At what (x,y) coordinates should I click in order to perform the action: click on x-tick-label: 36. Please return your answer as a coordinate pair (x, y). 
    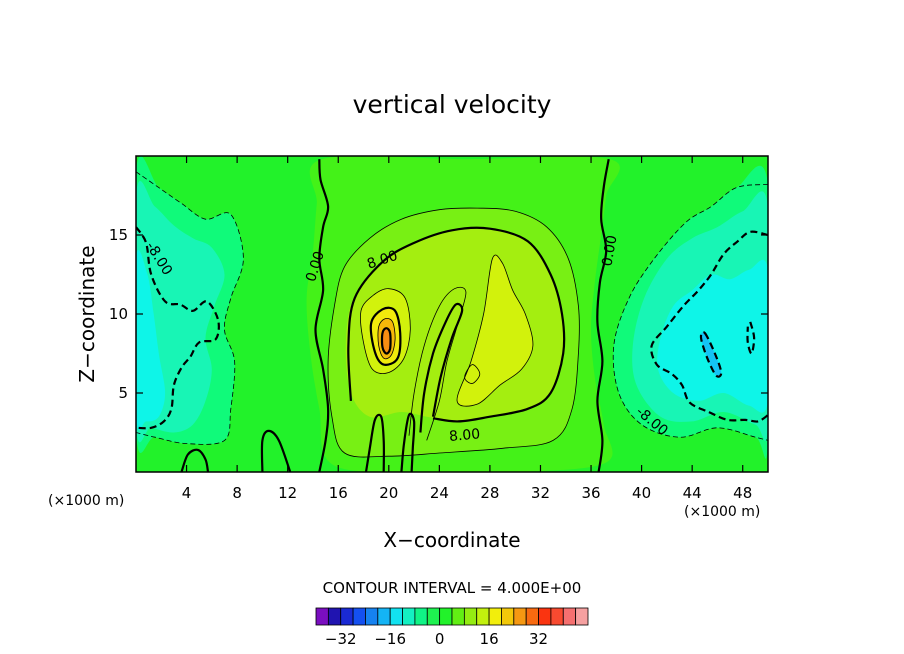
    Looking at the image, I should click on (590, 493).